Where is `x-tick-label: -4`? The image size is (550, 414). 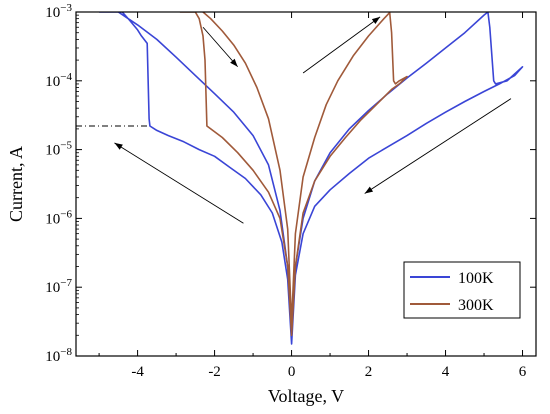
x-tick-label: -4 is located at coordinates (137, 372).